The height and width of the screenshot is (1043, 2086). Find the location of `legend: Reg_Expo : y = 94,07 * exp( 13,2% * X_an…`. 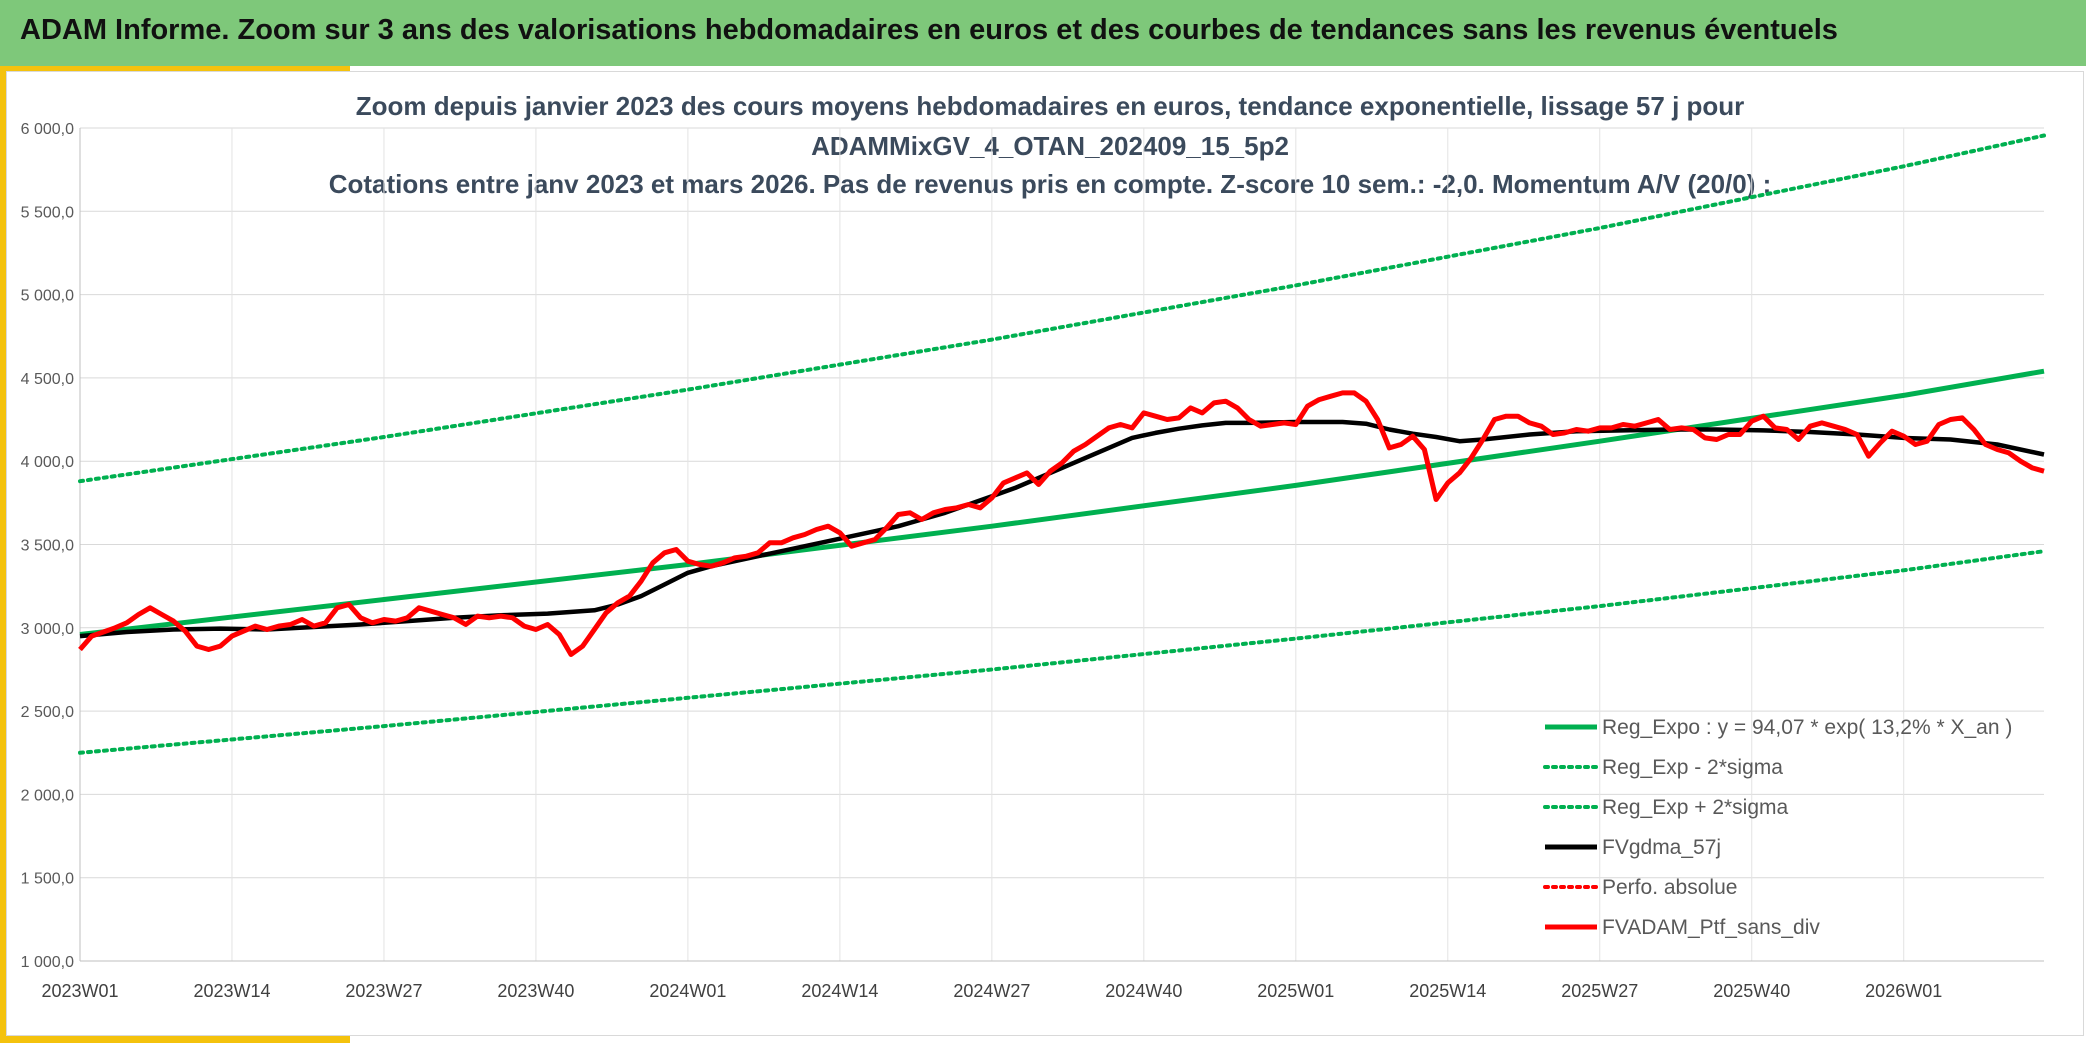

legend: Reg_Expo : y = 94,07 * exp( 13,2% * X_an… is located at coordinates (1777, 827).